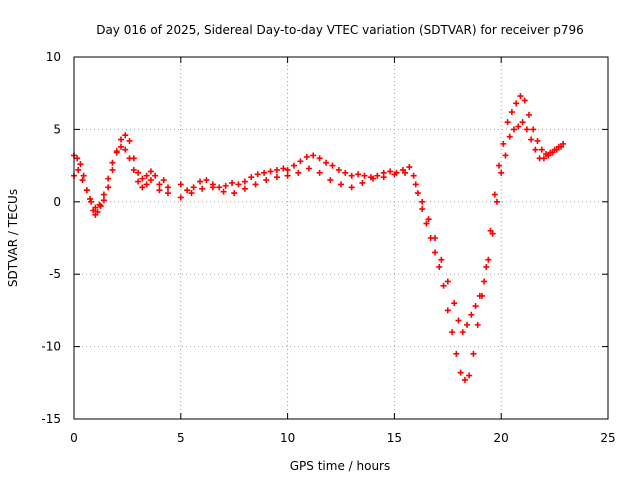  I want to click on y-tick-label: 10, so click(53, 57).